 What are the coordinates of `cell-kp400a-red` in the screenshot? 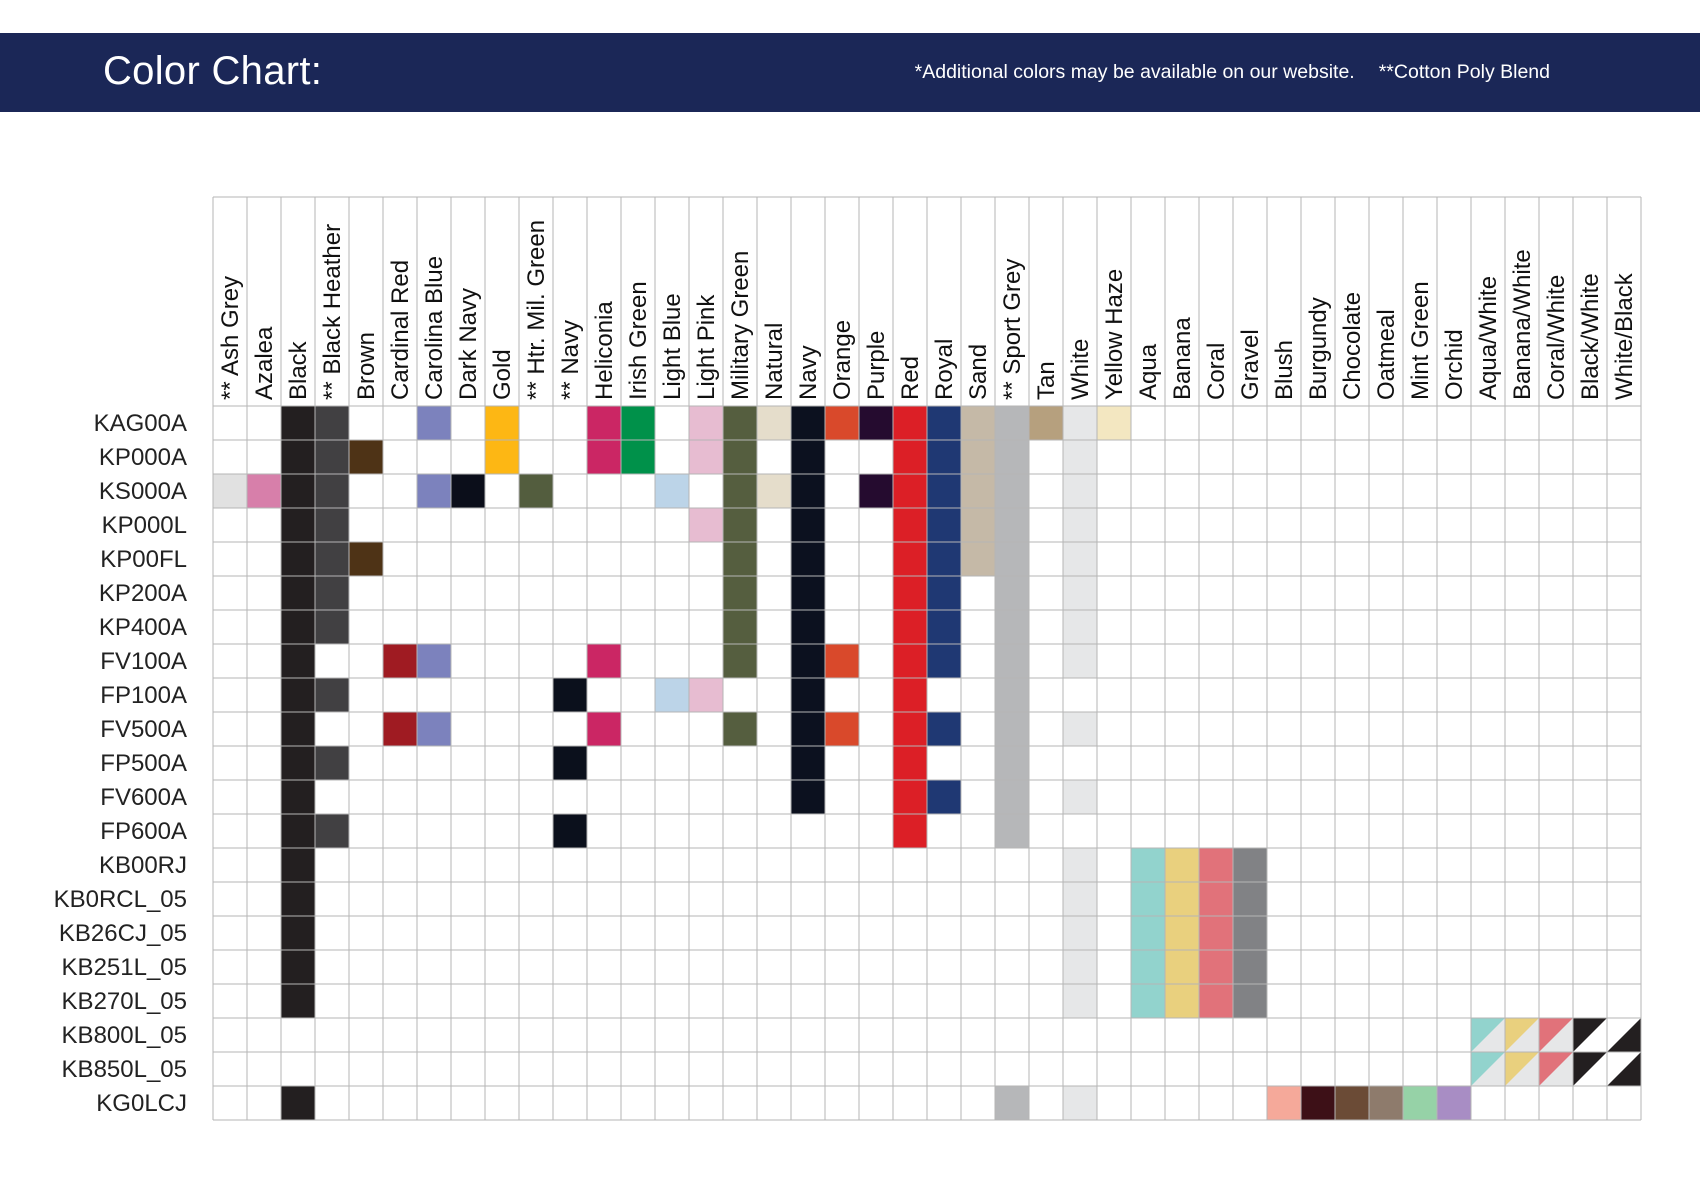 It's located at (910, 627).